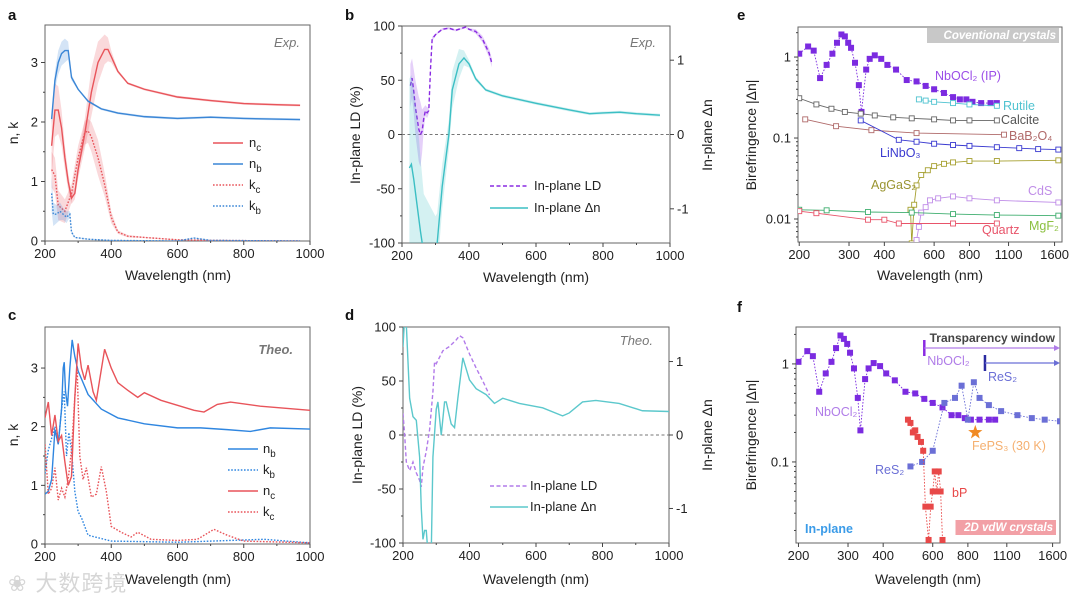 Image resolution: width=1080 pixels, height=600 pixels. Describe the element at coordinates (567, 185) in the screenshot. I see `legend-label: In-plane LD` at that location.